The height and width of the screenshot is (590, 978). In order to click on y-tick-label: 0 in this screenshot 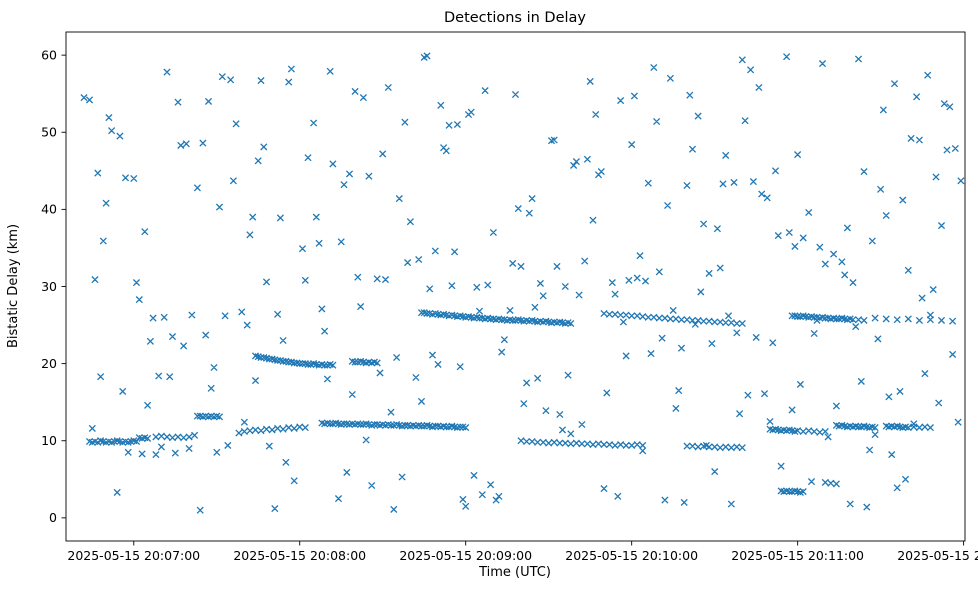, I will do `click(53, 517)`.